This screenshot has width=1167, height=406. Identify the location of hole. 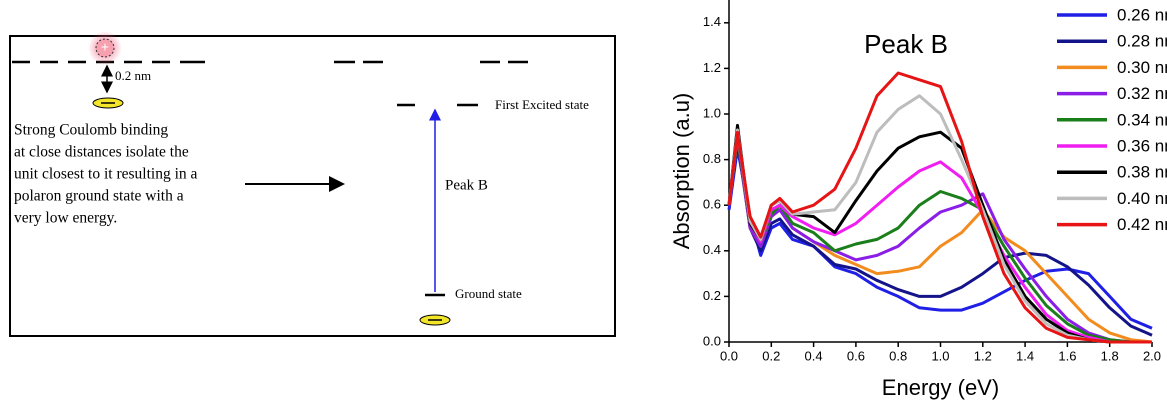
(105, 48).